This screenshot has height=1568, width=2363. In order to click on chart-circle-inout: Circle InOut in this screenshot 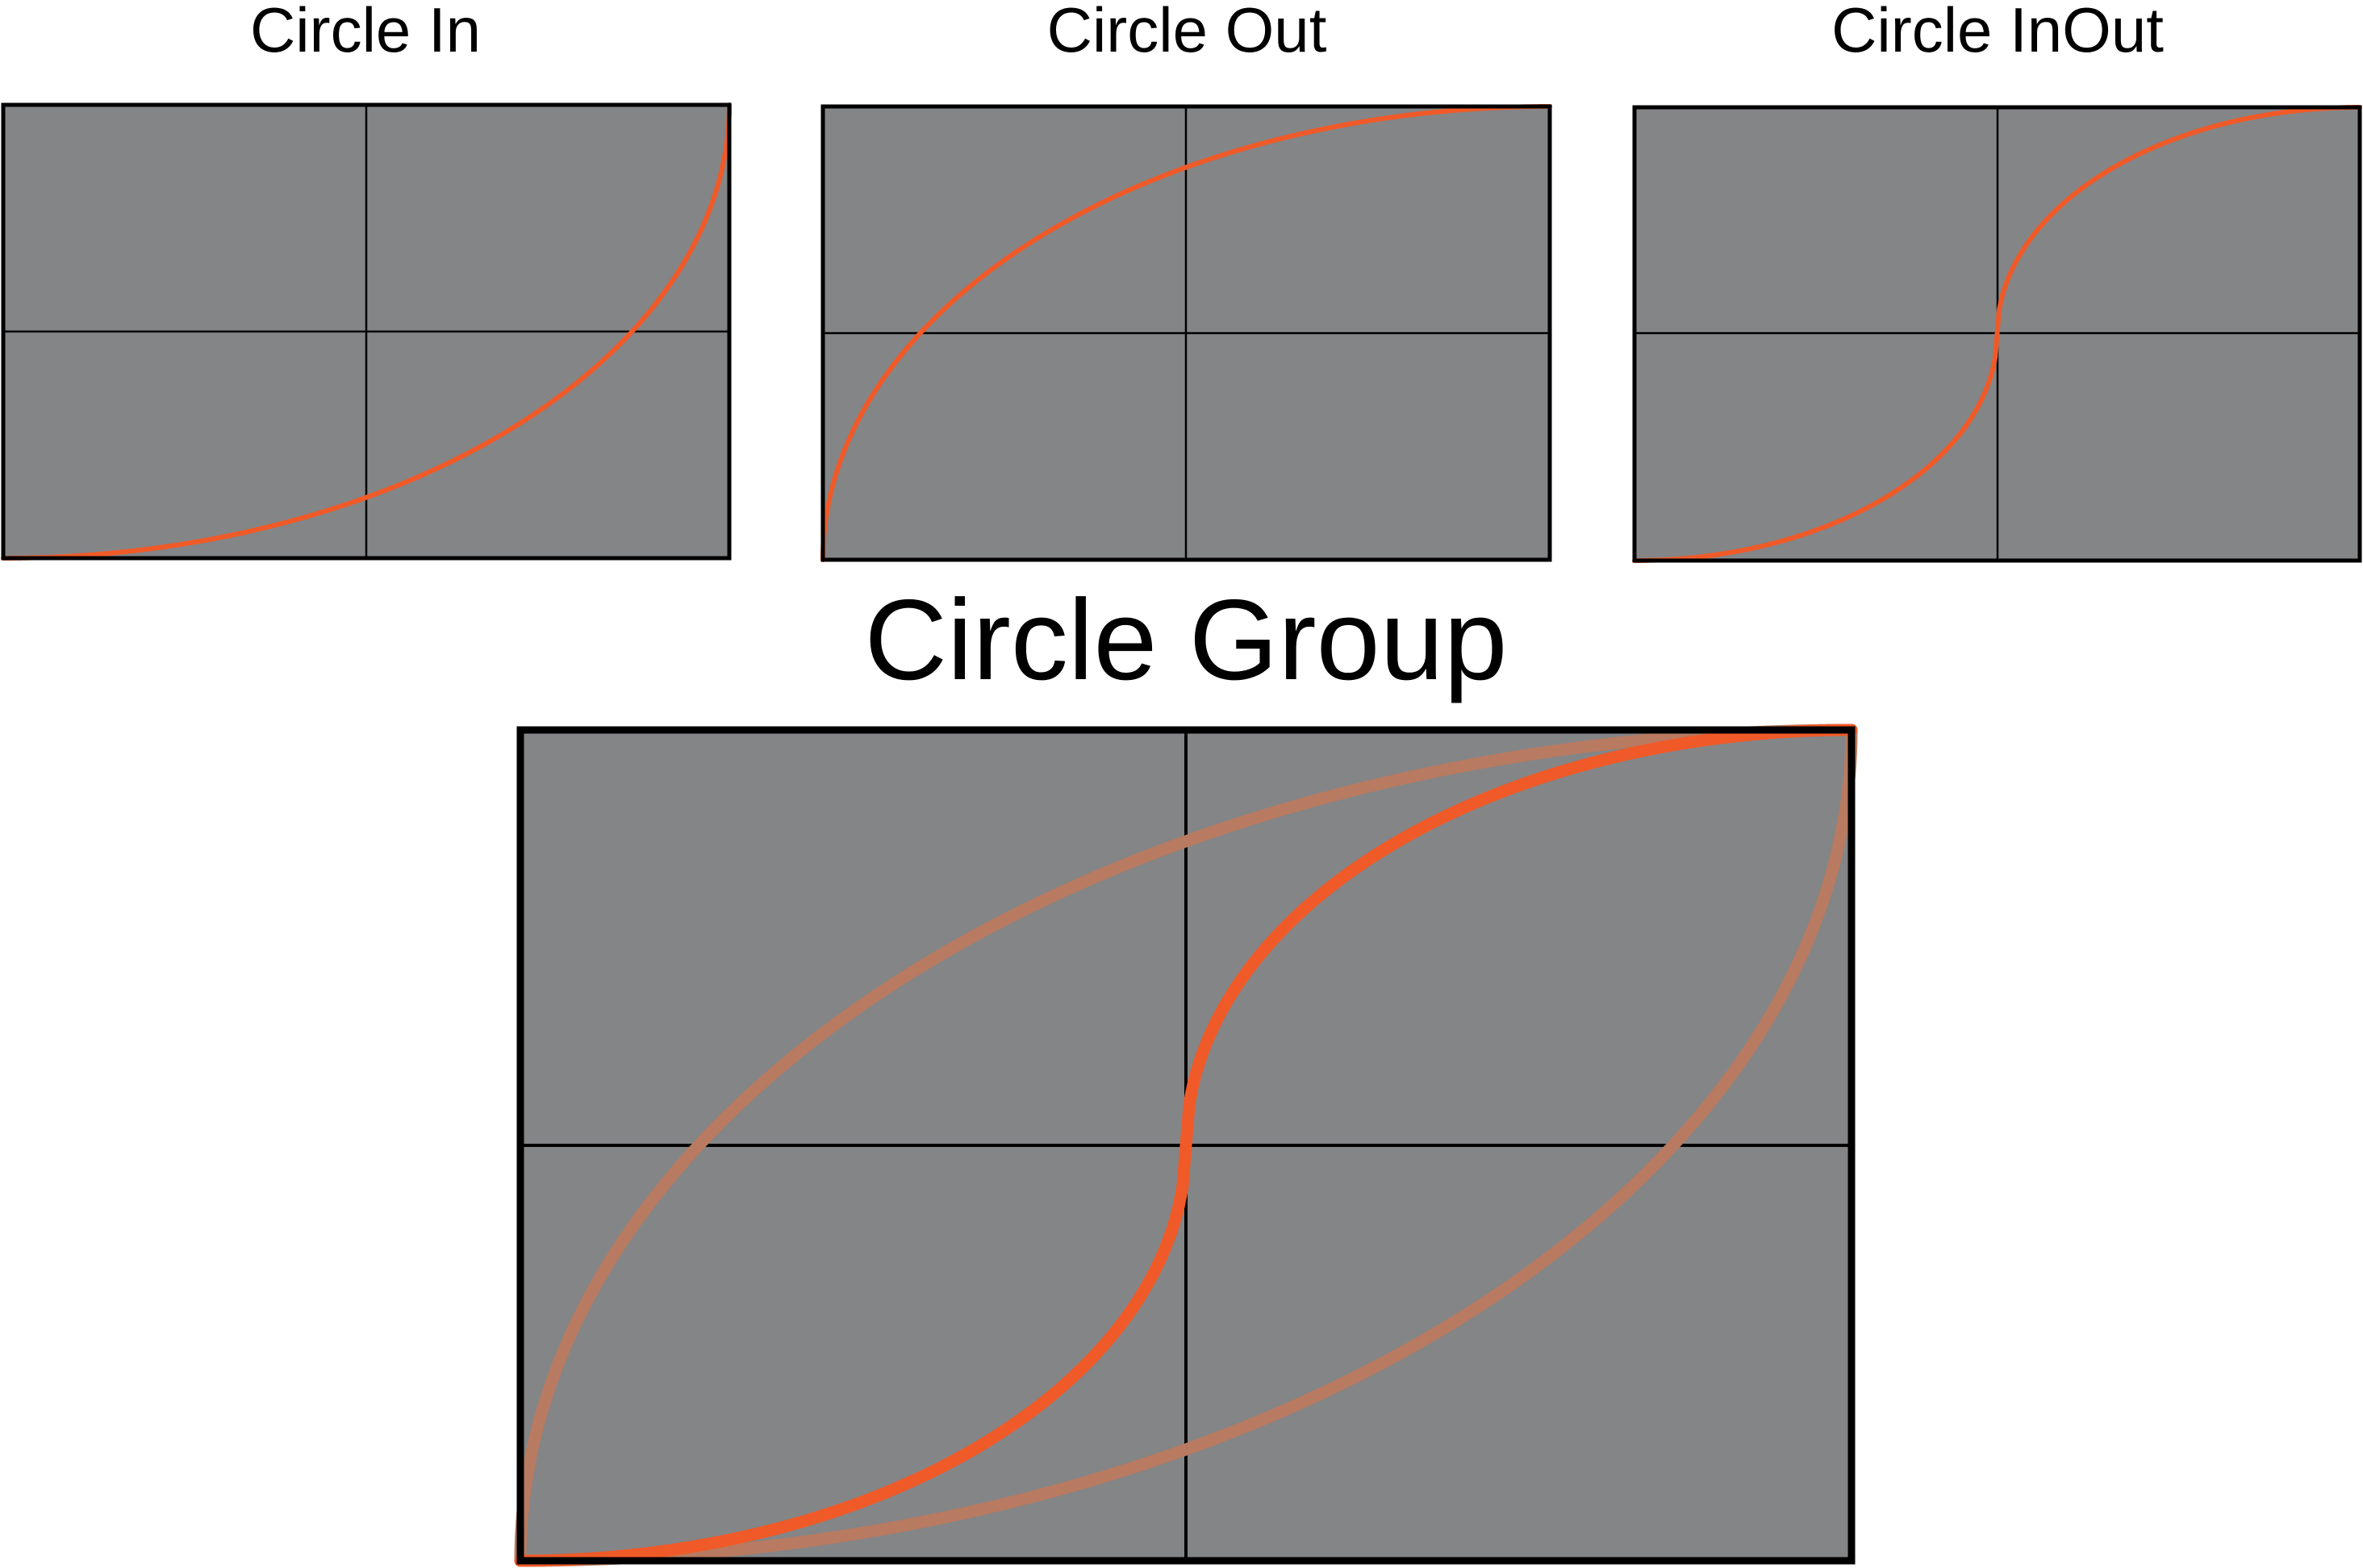, I will do `click(1997, 281)`.